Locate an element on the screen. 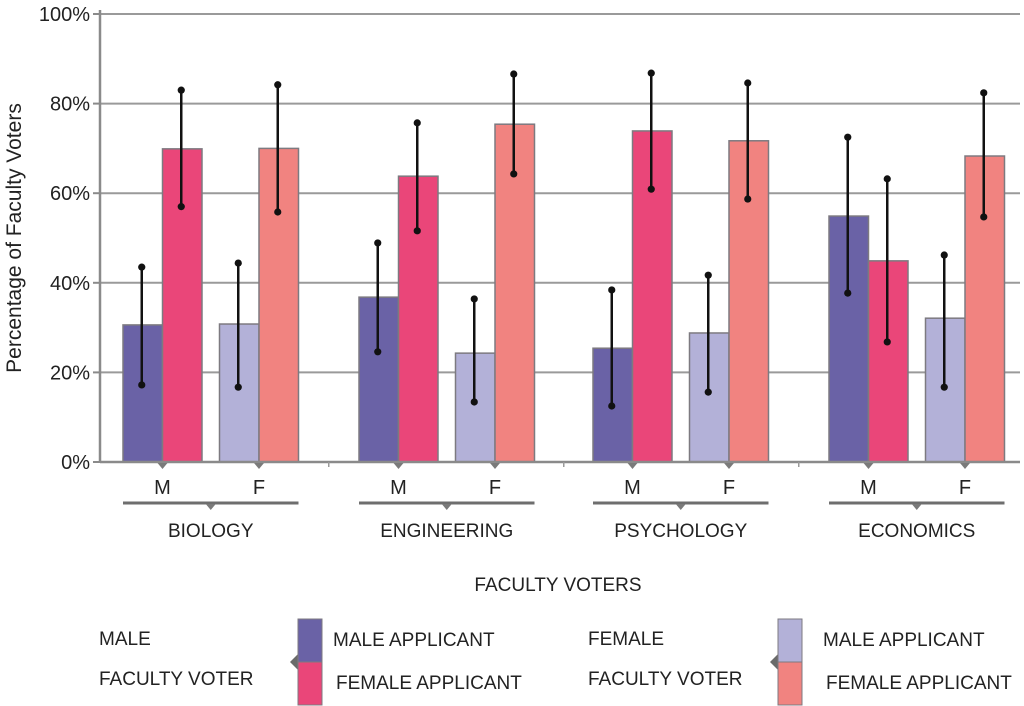  y-axis-ticks: 0% 20% 40% 60% 80% 100% is located at coordinates (69, 239).